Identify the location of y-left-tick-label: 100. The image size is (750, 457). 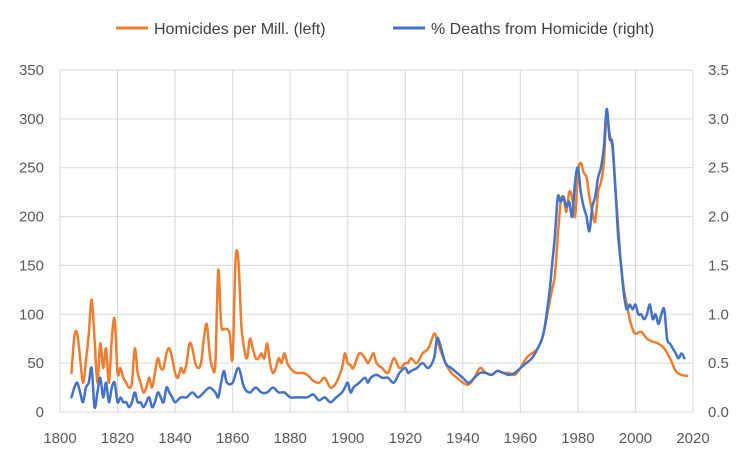
(31, 314).